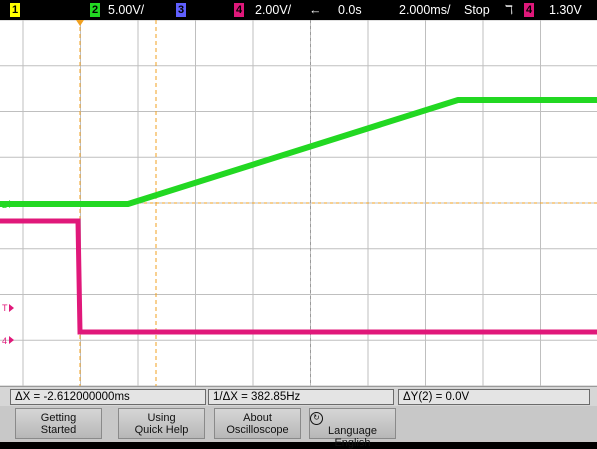  I want to click on ch1-badge: 1, so click(15, 10).